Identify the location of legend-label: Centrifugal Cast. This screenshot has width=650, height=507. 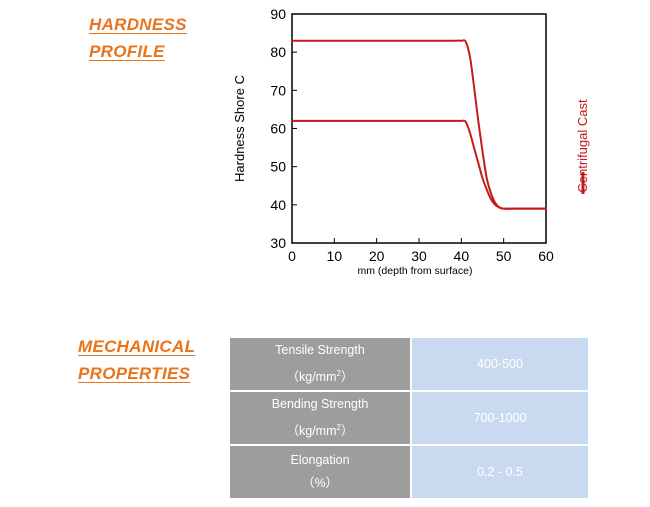
(582, 146).